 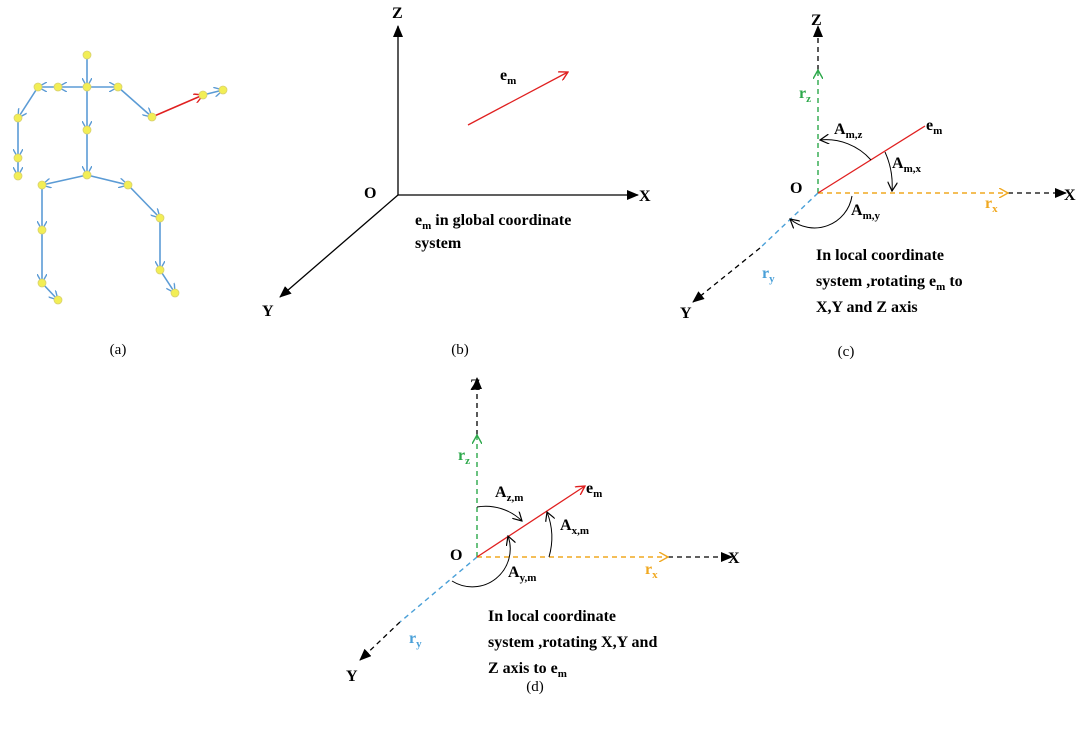 I want to click on caption: (b), so click(x=460, y=350).